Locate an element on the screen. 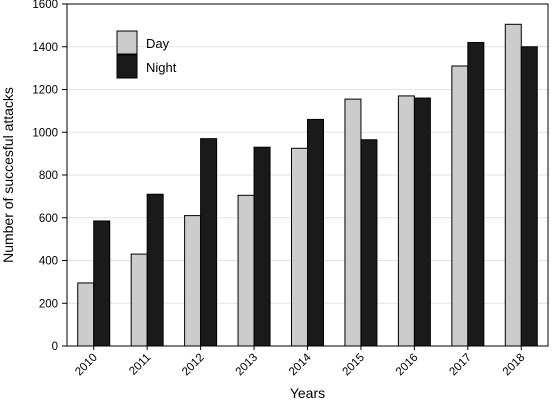 Image resolution: width=552 pixels, height=401 pixels. x-tick-label: 2014 is located at coordinates (300, 364).